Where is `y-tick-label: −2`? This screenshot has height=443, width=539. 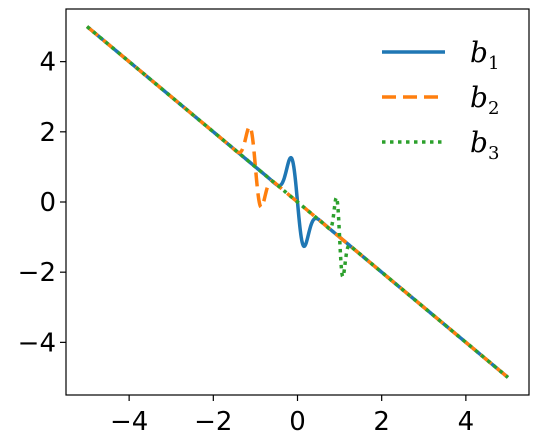 y-tick-label: −2 is located at coordinates (37, 273).